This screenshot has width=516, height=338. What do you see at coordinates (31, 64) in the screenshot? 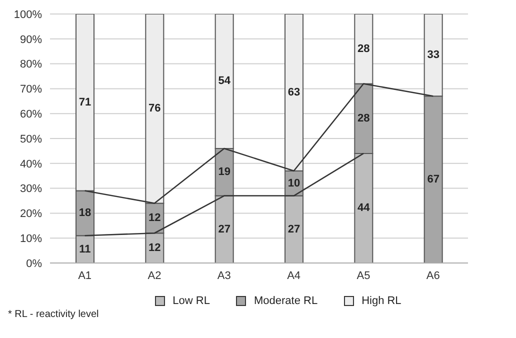
I see `y-tick-label: 80%` at bounding box center [31, 64].